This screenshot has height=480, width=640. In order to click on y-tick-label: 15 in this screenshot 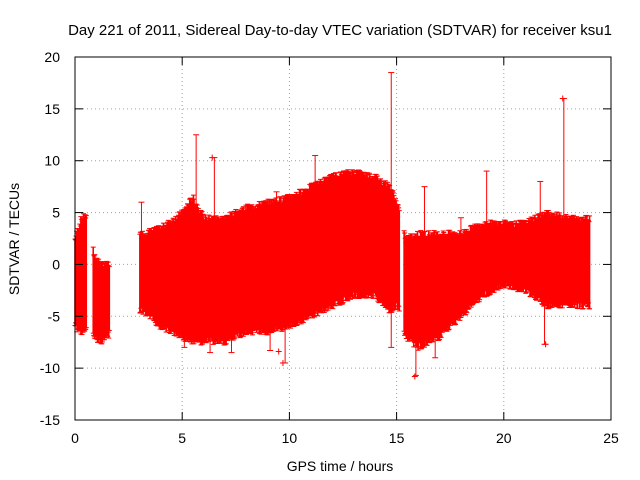, I will do `click(52, 109)`.